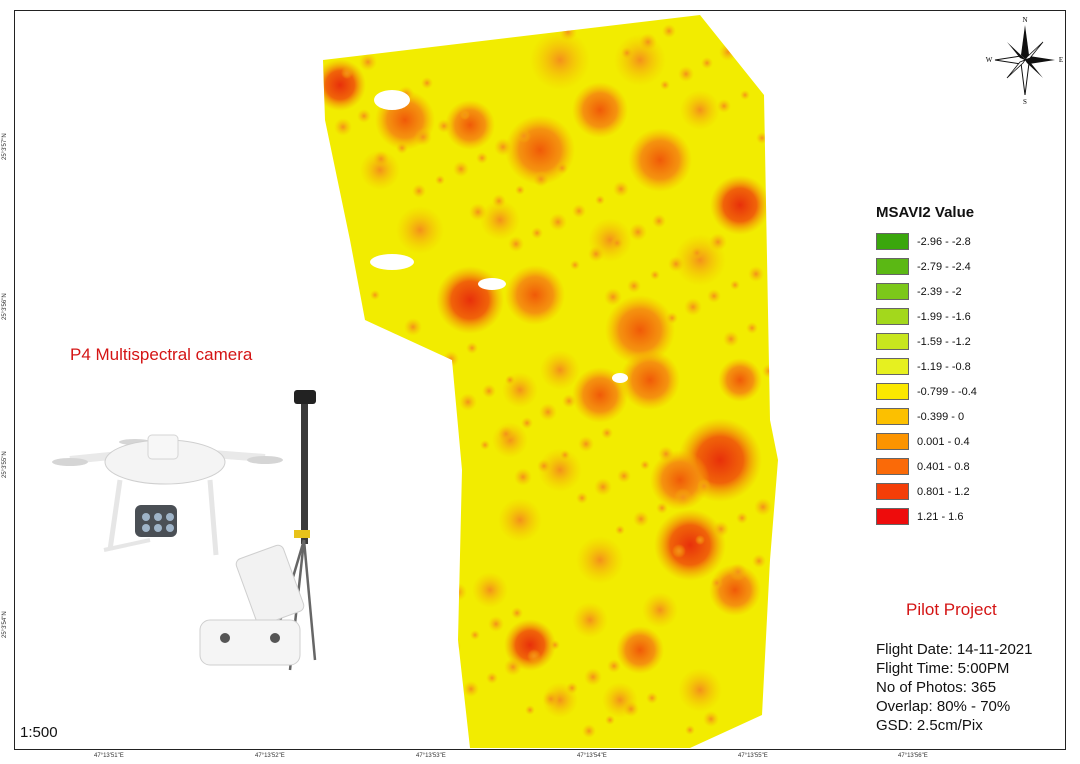 The height and width of the screenshot is (764, 1080). I want to click on legend-label: 0.801 - 1.2, so click(943, 491).